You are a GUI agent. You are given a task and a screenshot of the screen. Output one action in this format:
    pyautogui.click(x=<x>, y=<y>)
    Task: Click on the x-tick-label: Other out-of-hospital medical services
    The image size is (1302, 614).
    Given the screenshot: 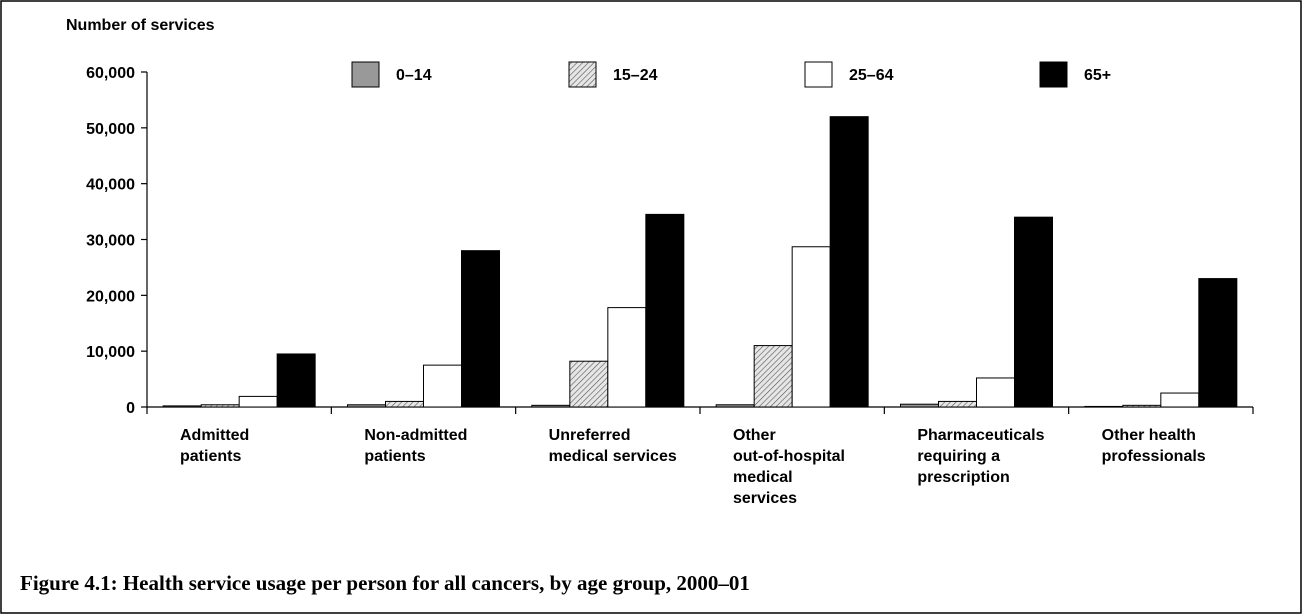 What is the action you would take?
    pyautogui.click(x=789, y=467)
    